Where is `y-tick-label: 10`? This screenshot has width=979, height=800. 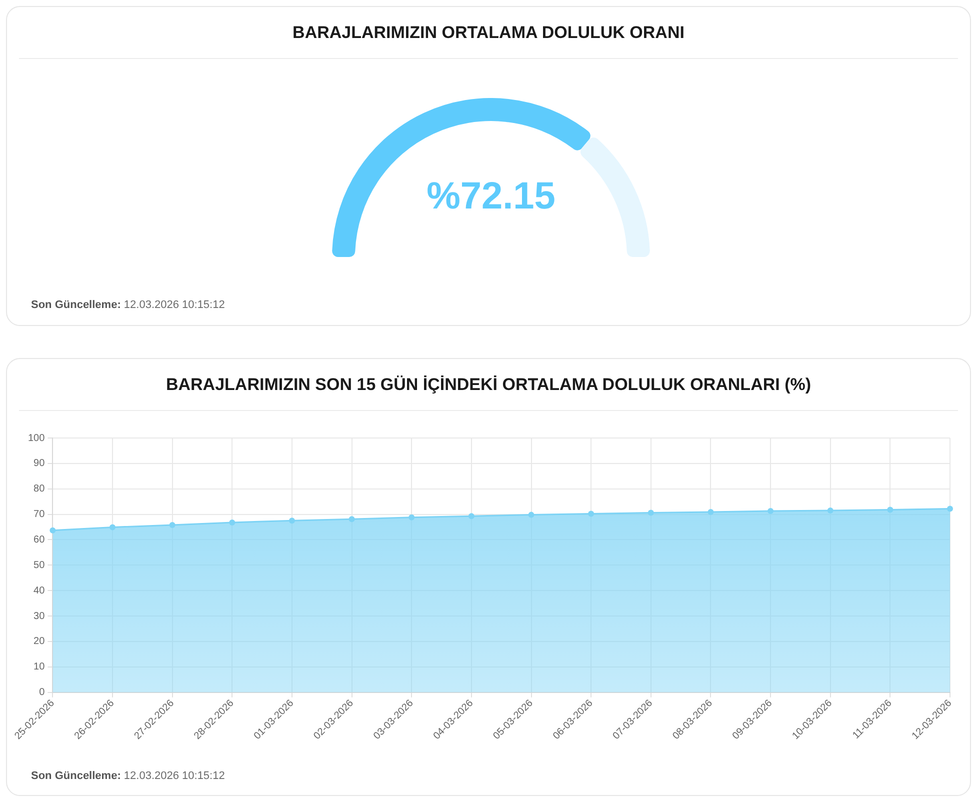
y-tick-label: 10 is located at coordinates (40, 667).